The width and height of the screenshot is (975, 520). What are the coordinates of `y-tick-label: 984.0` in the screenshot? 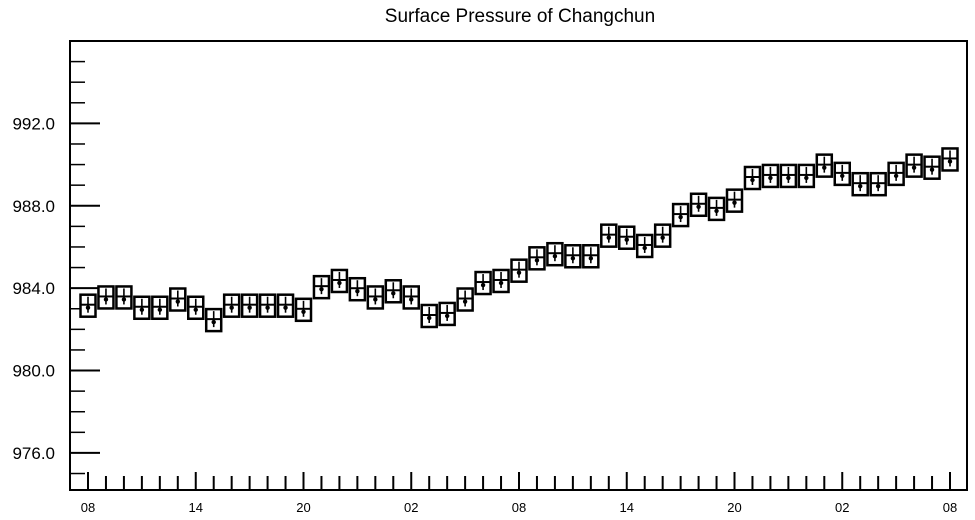 It's located at (33, 288).